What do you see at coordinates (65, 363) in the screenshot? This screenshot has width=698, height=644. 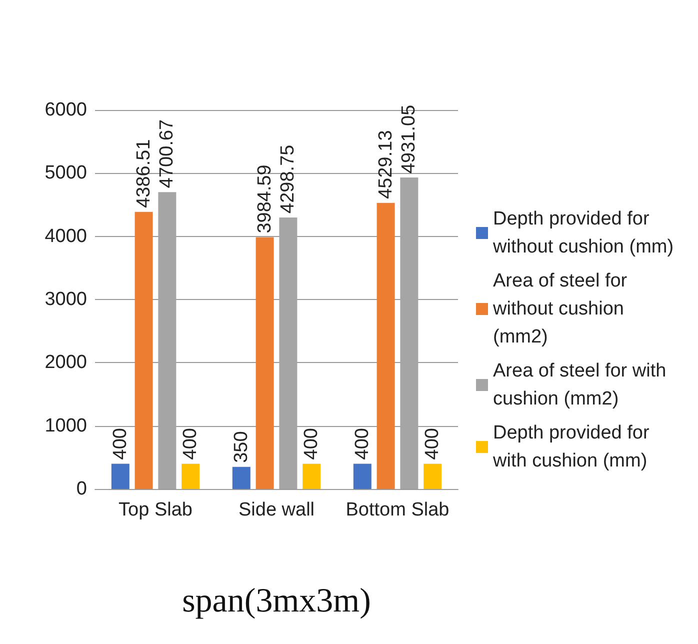 I see `y-tick-label: 2000` at bounding box center [65, 363].